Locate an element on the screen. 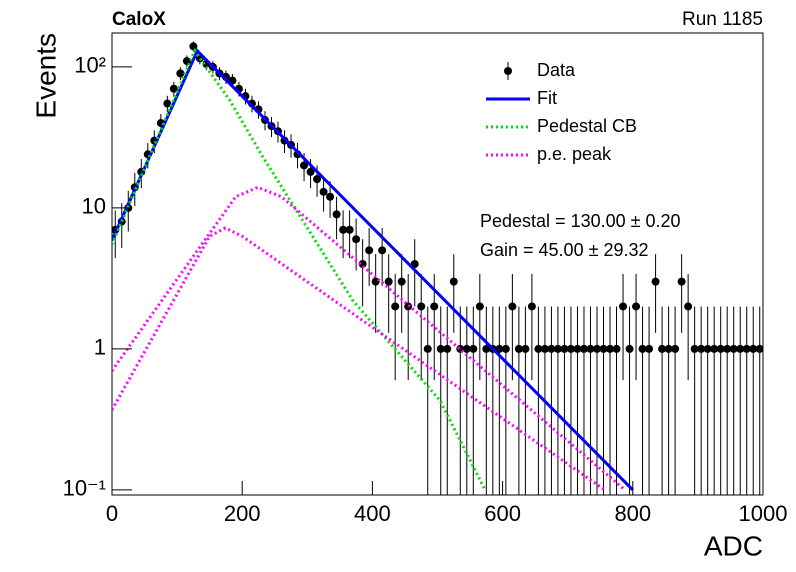 The image size is (796, 572). chart-title: CaloX is located at coordinates (139, 19).